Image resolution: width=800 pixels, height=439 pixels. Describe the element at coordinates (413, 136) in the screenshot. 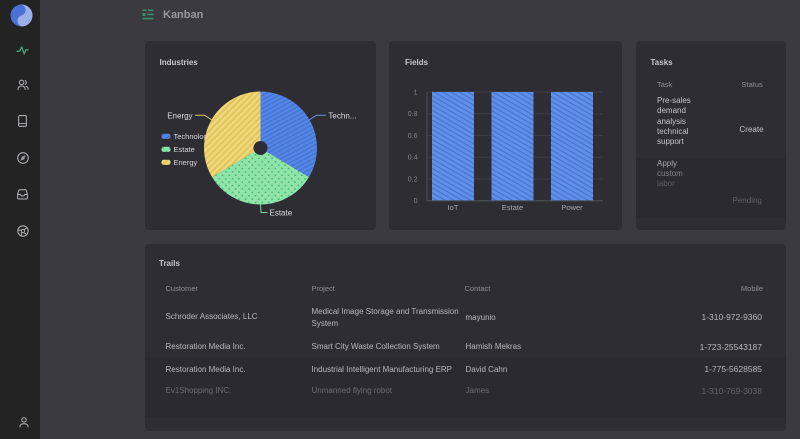

I see `svg-text: 0.6` at that location.